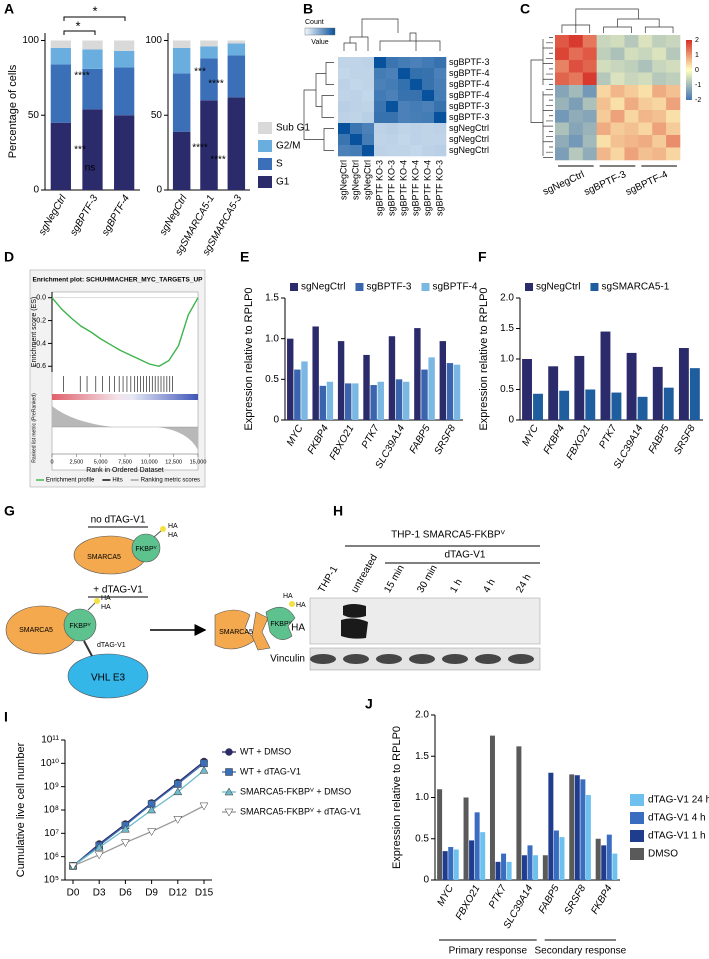 This screenshot has width=709, height=959. I want to click on row-label: sgBPTF-4, so click(469, 95).